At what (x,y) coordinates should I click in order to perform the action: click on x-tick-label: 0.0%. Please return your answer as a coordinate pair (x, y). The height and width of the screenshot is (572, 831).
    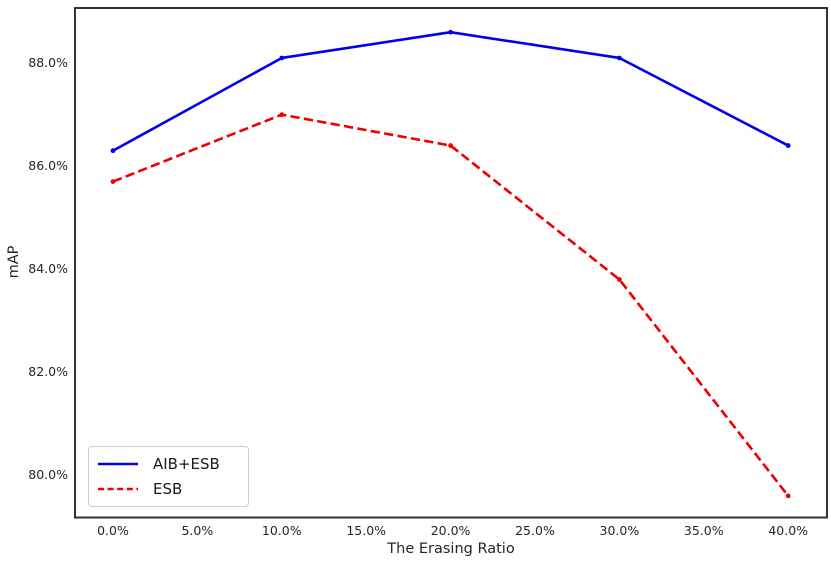
    Looking at the image, I should click on (113, 530).